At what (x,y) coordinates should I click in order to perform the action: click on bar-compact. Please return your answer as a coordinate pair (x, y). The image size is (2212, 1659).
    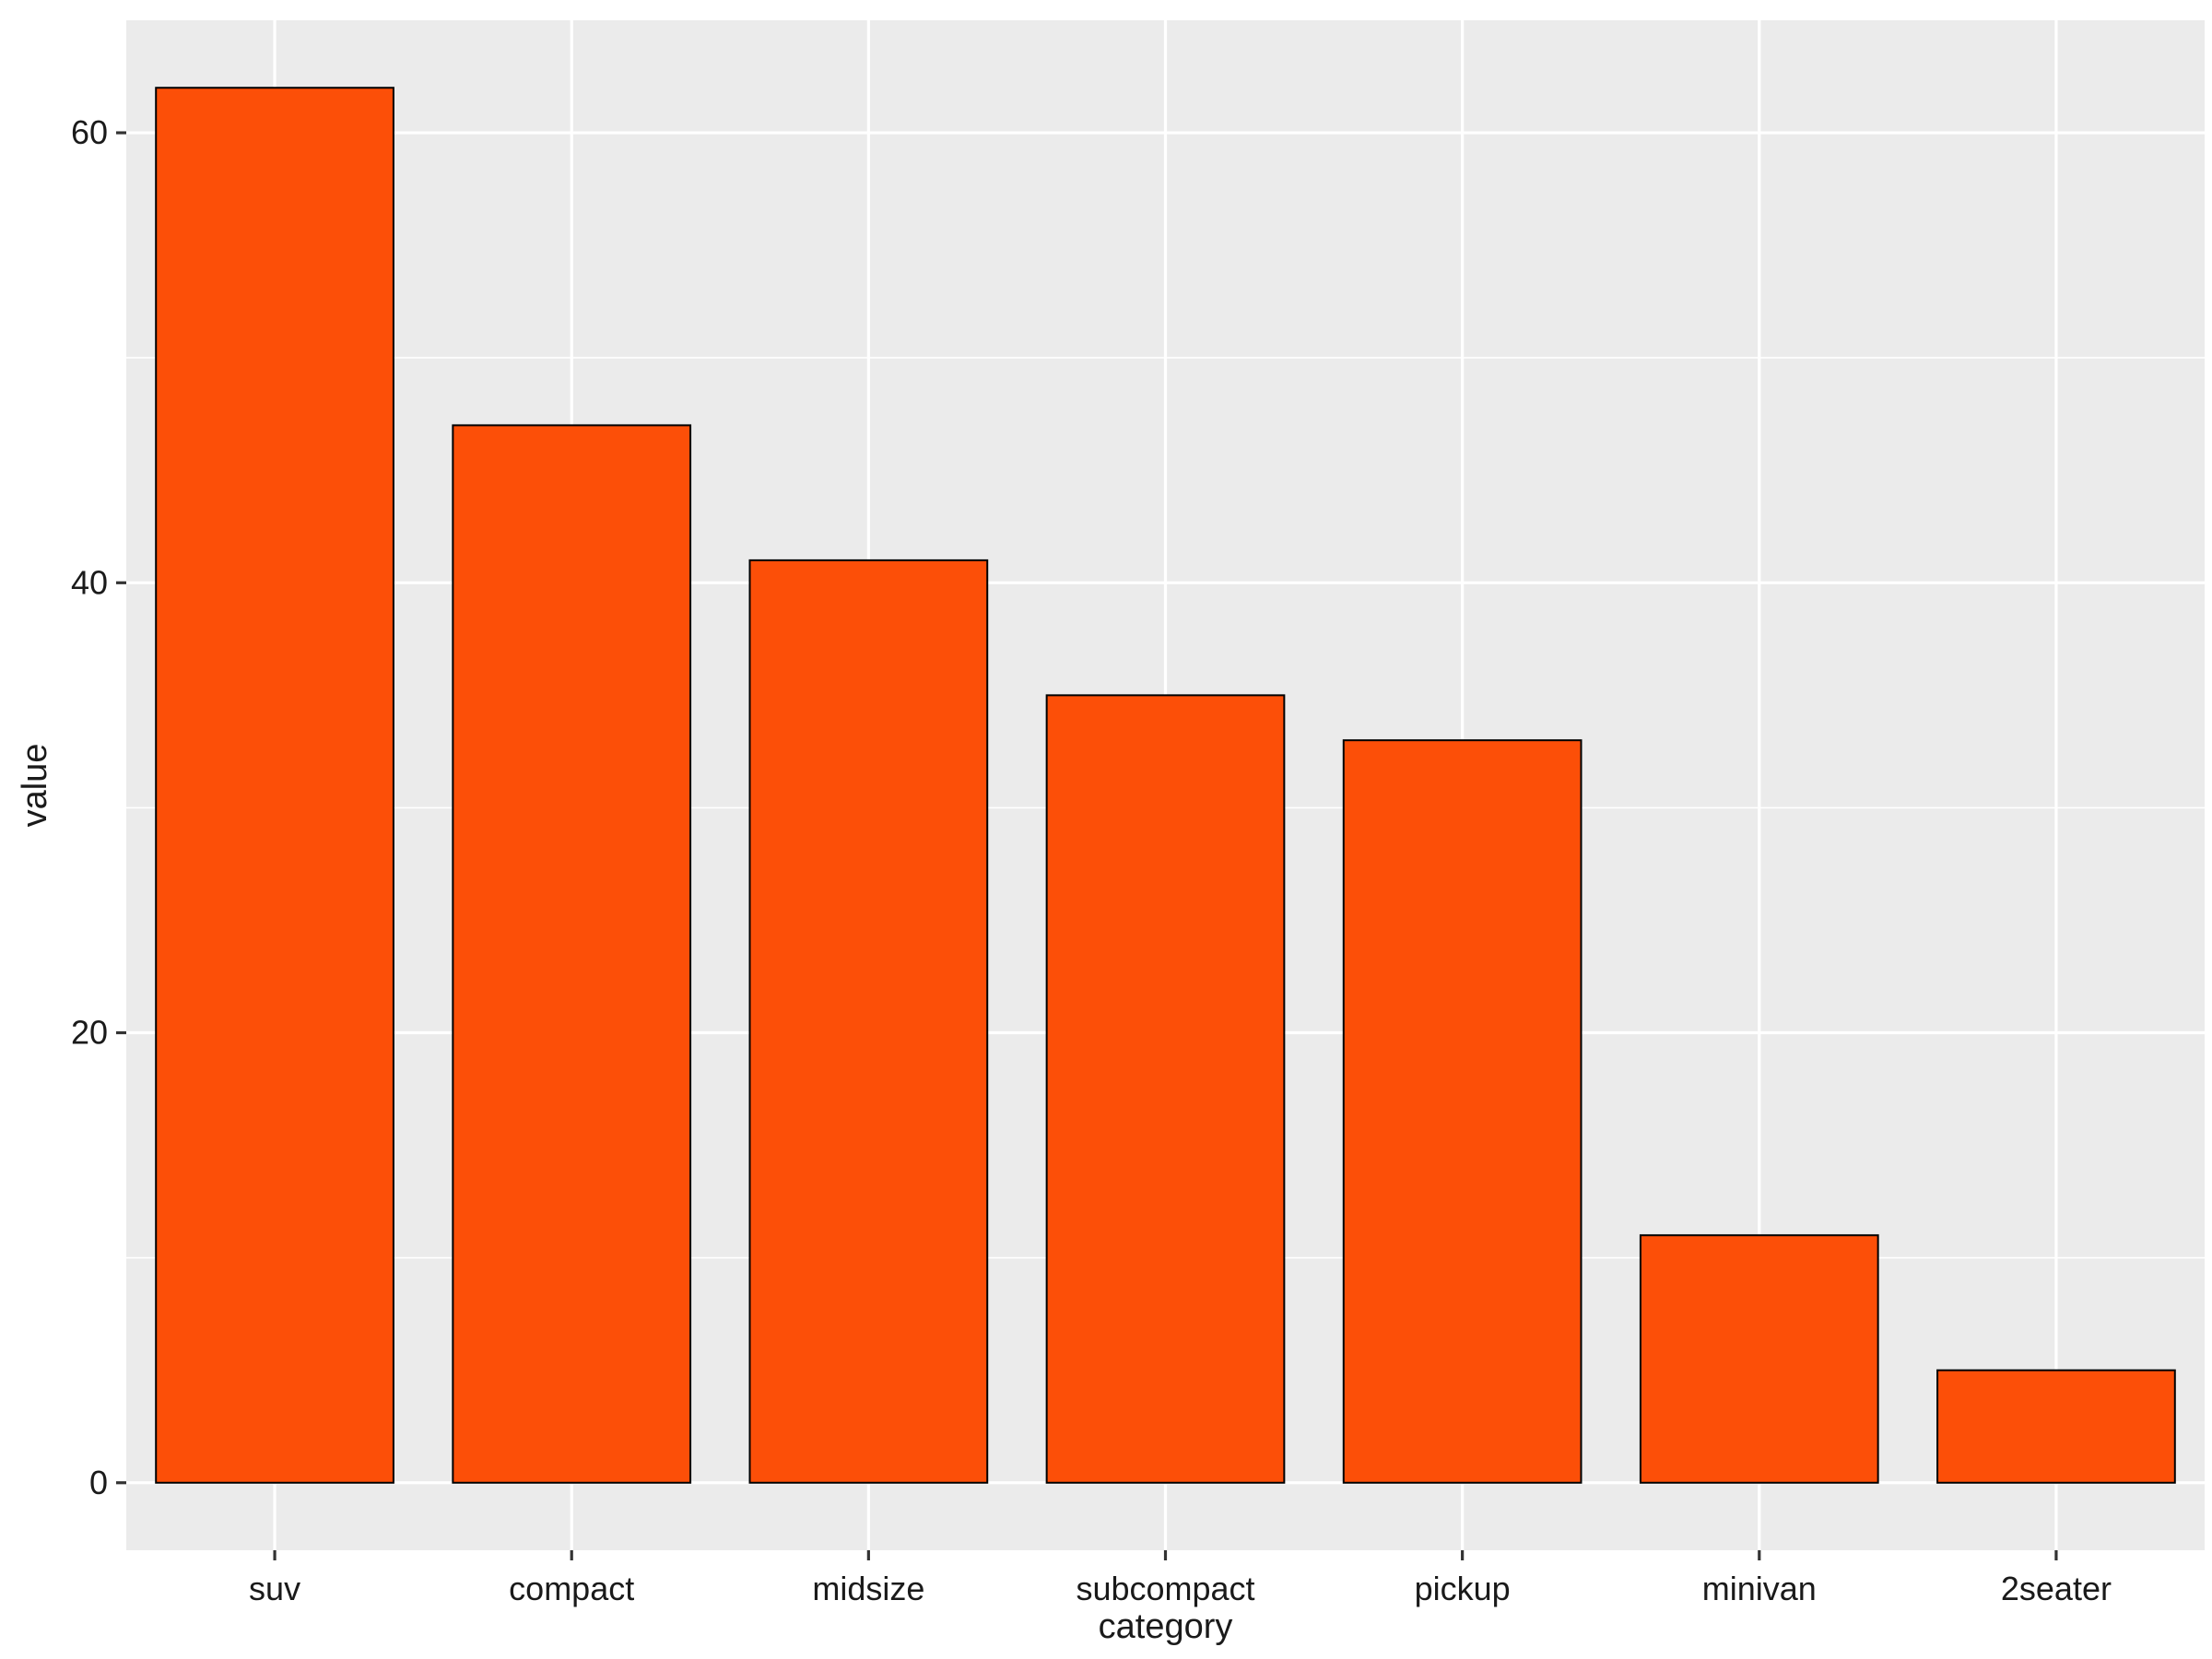
    Looking at the image, I should click on (572, 954).